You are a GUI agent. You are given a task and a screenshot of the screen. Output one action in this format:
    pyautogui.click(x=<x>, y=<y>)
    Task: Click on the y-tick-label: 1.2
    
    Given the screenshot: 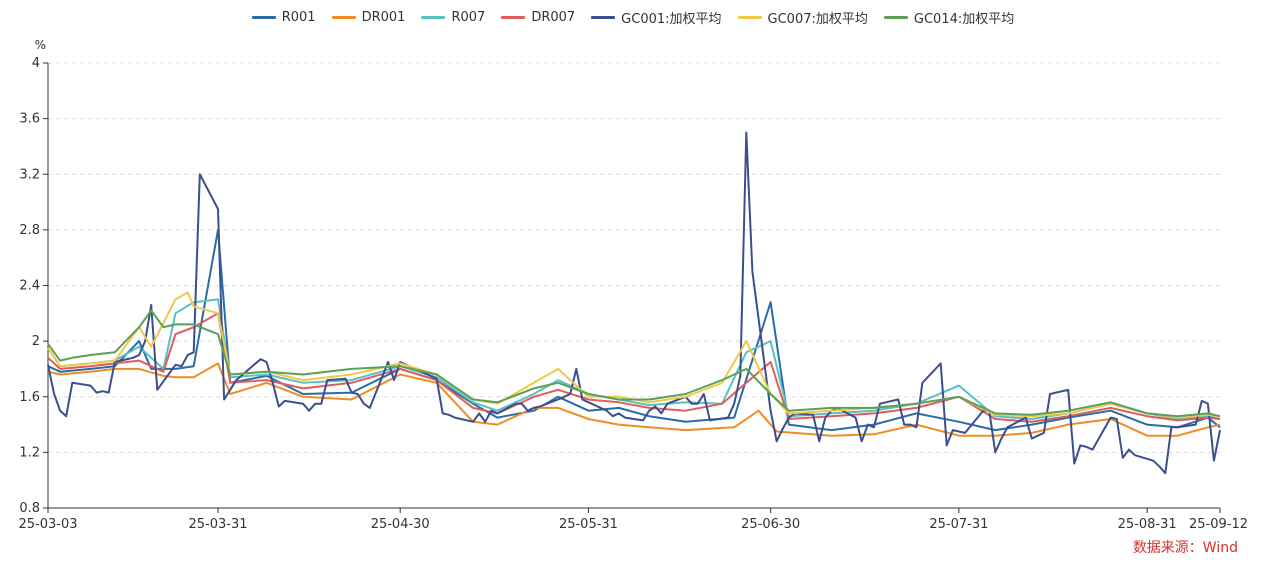 What is the action you would take?
    pyautogui.click(x=29, y=452)
    